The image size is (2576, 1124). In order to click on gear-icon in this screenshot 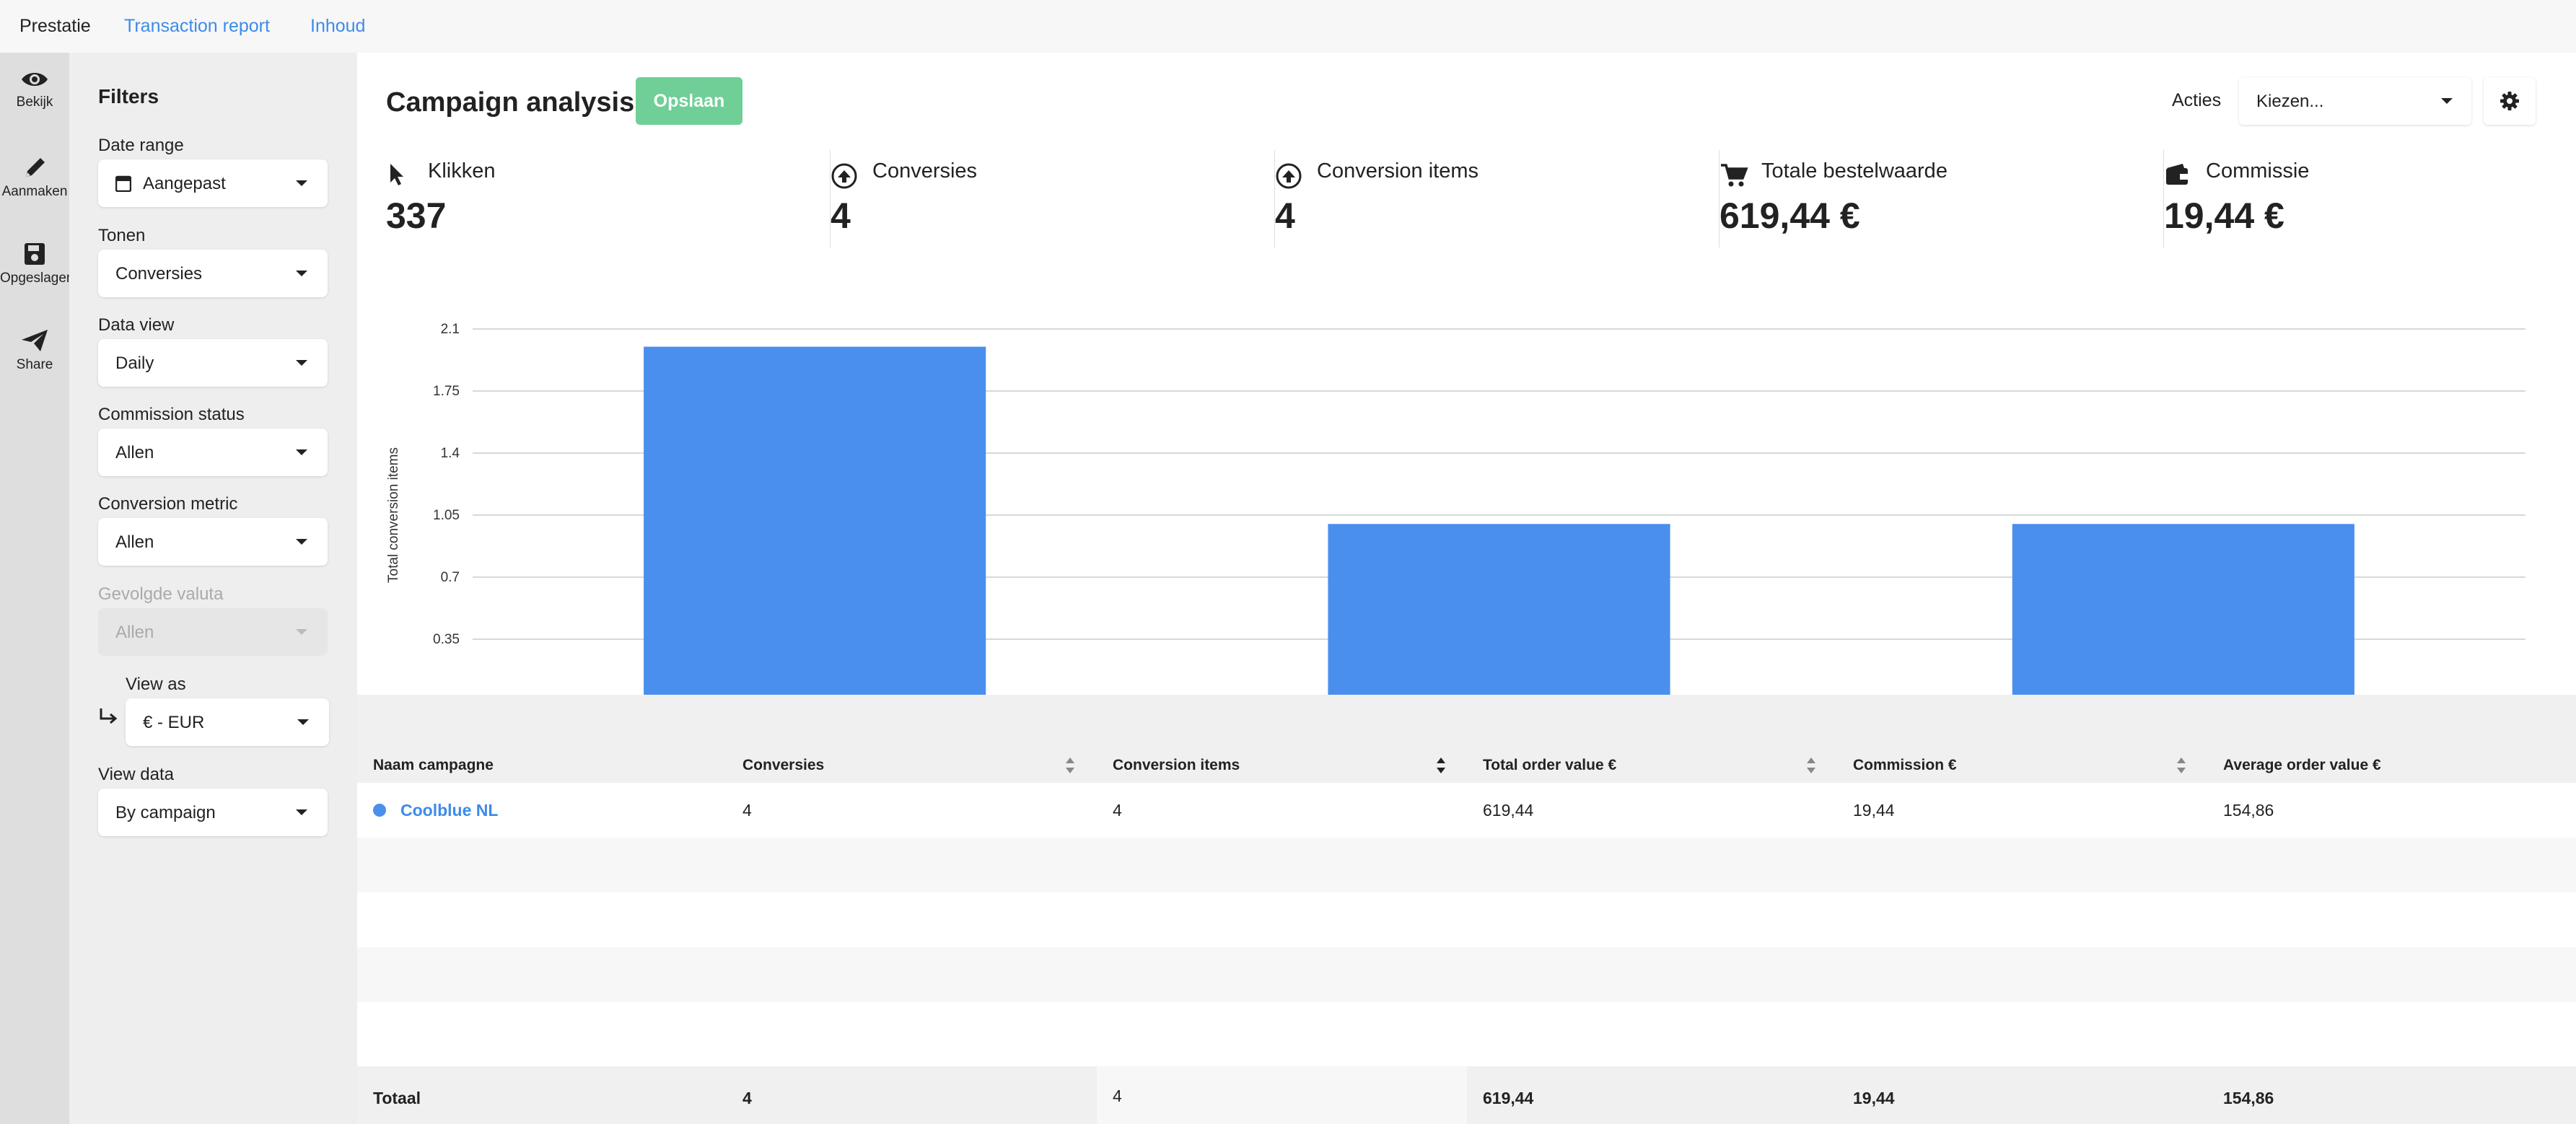, I will do `click(2509, 101)`.